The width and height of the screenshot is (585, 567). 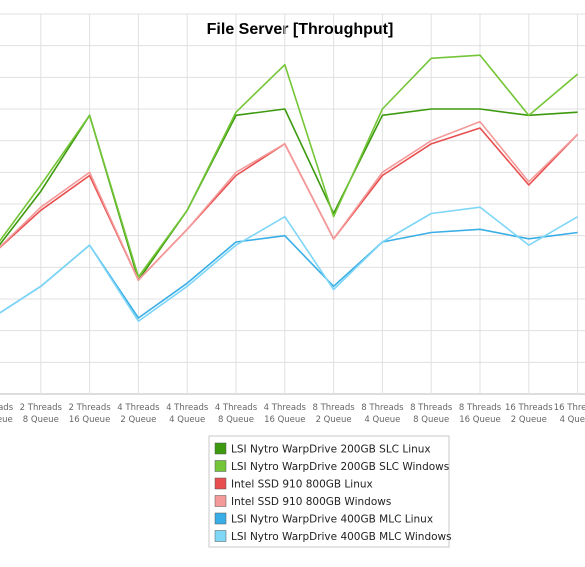 What do you see at coordinates (332, 520) in the screenshot?
I see `legend-label: LSI Nytro WarpDrive 400GB MLC Linux` at bounding box center [332, 520].